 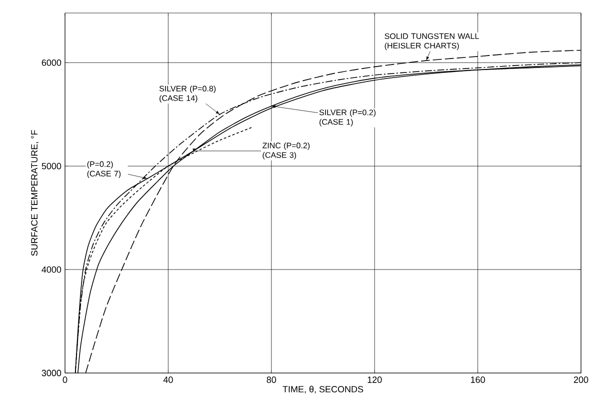 What do you see at coordinates (168, 379) in the screenshot?
I see `x-tick-label: 40` at bounding box center [168, 379].